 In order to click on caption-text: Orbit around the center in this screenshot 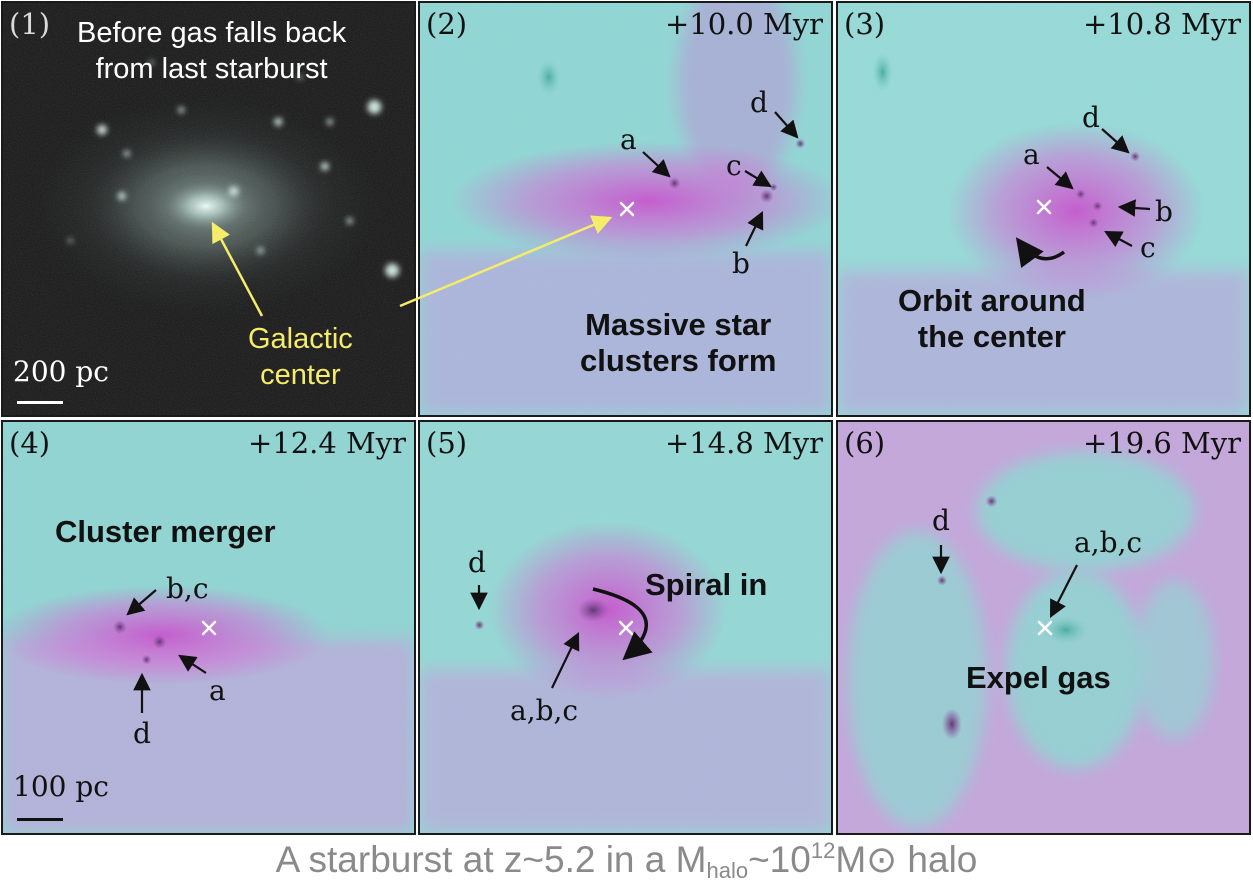, I will do `click(992, 318)`.